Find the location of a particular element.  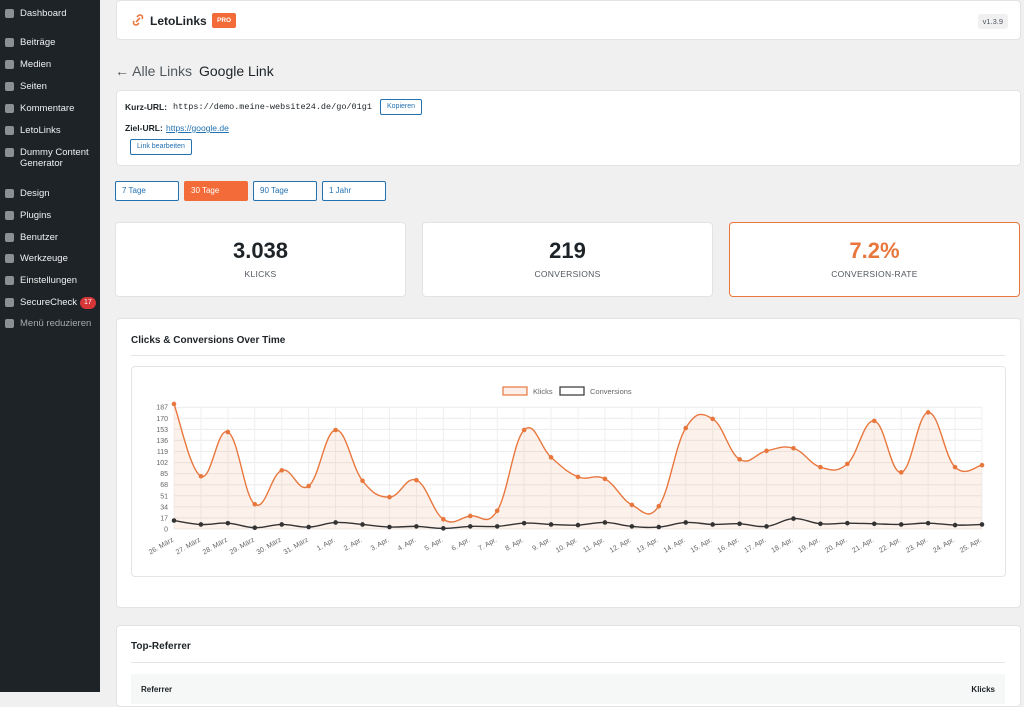

copy-button: Kopieren is located at coordinates (401, 107).